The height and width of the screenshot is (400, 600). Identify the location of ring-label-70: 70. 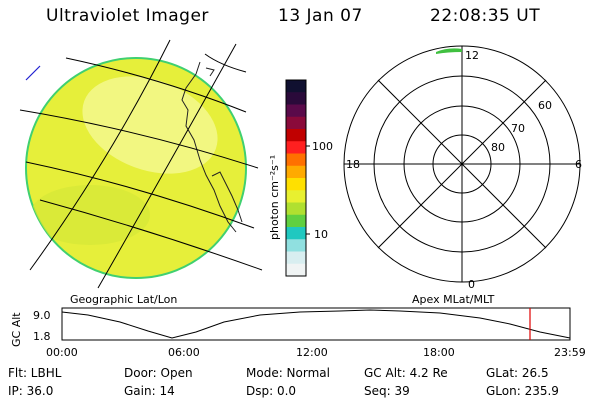
(518, 128).